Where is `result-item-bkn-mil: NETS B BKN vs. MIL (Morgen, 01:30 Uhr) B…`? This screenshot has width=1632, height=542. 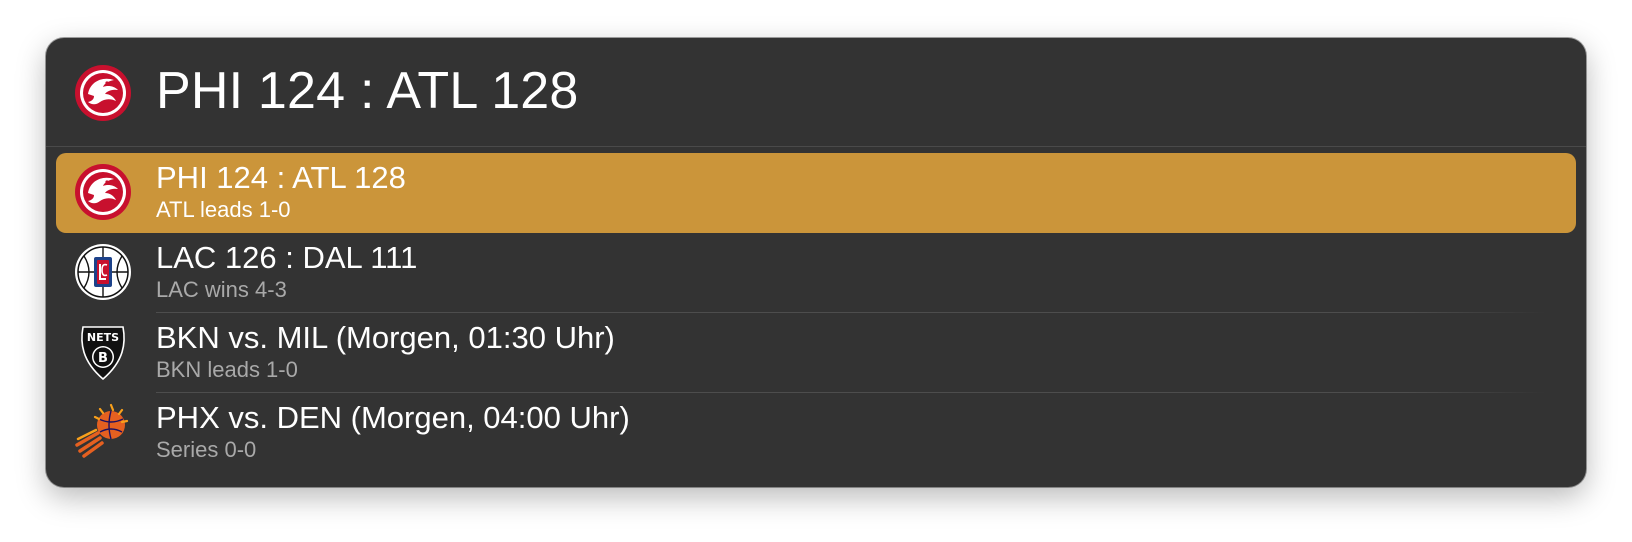
result-item-bkn-mil: NETS B BKN vs. MIL (Morgen, 01:30 Uhr) B… is located at coordinates (816, 353).